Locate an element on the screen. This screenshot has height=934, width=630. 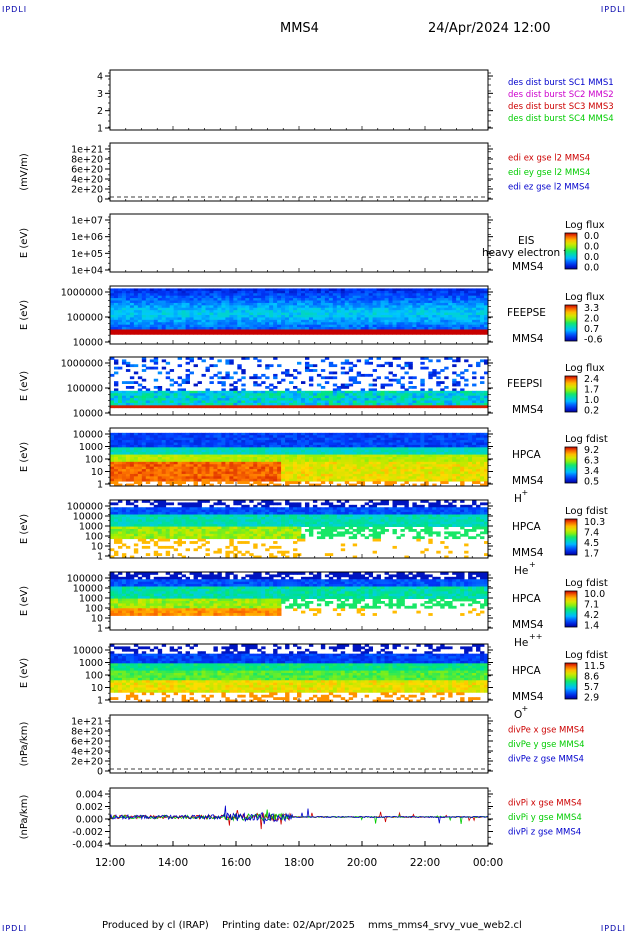
y-tick-label: 10000 is located at coordinates (88, 414).